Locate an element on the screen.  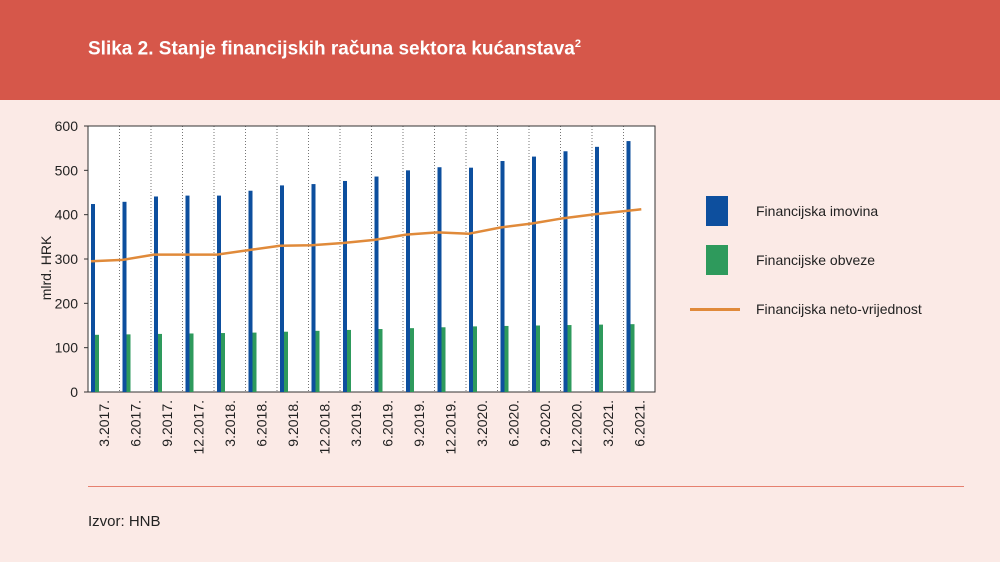
source-note: Izvor: HNB is located at coordinates (124, 521).